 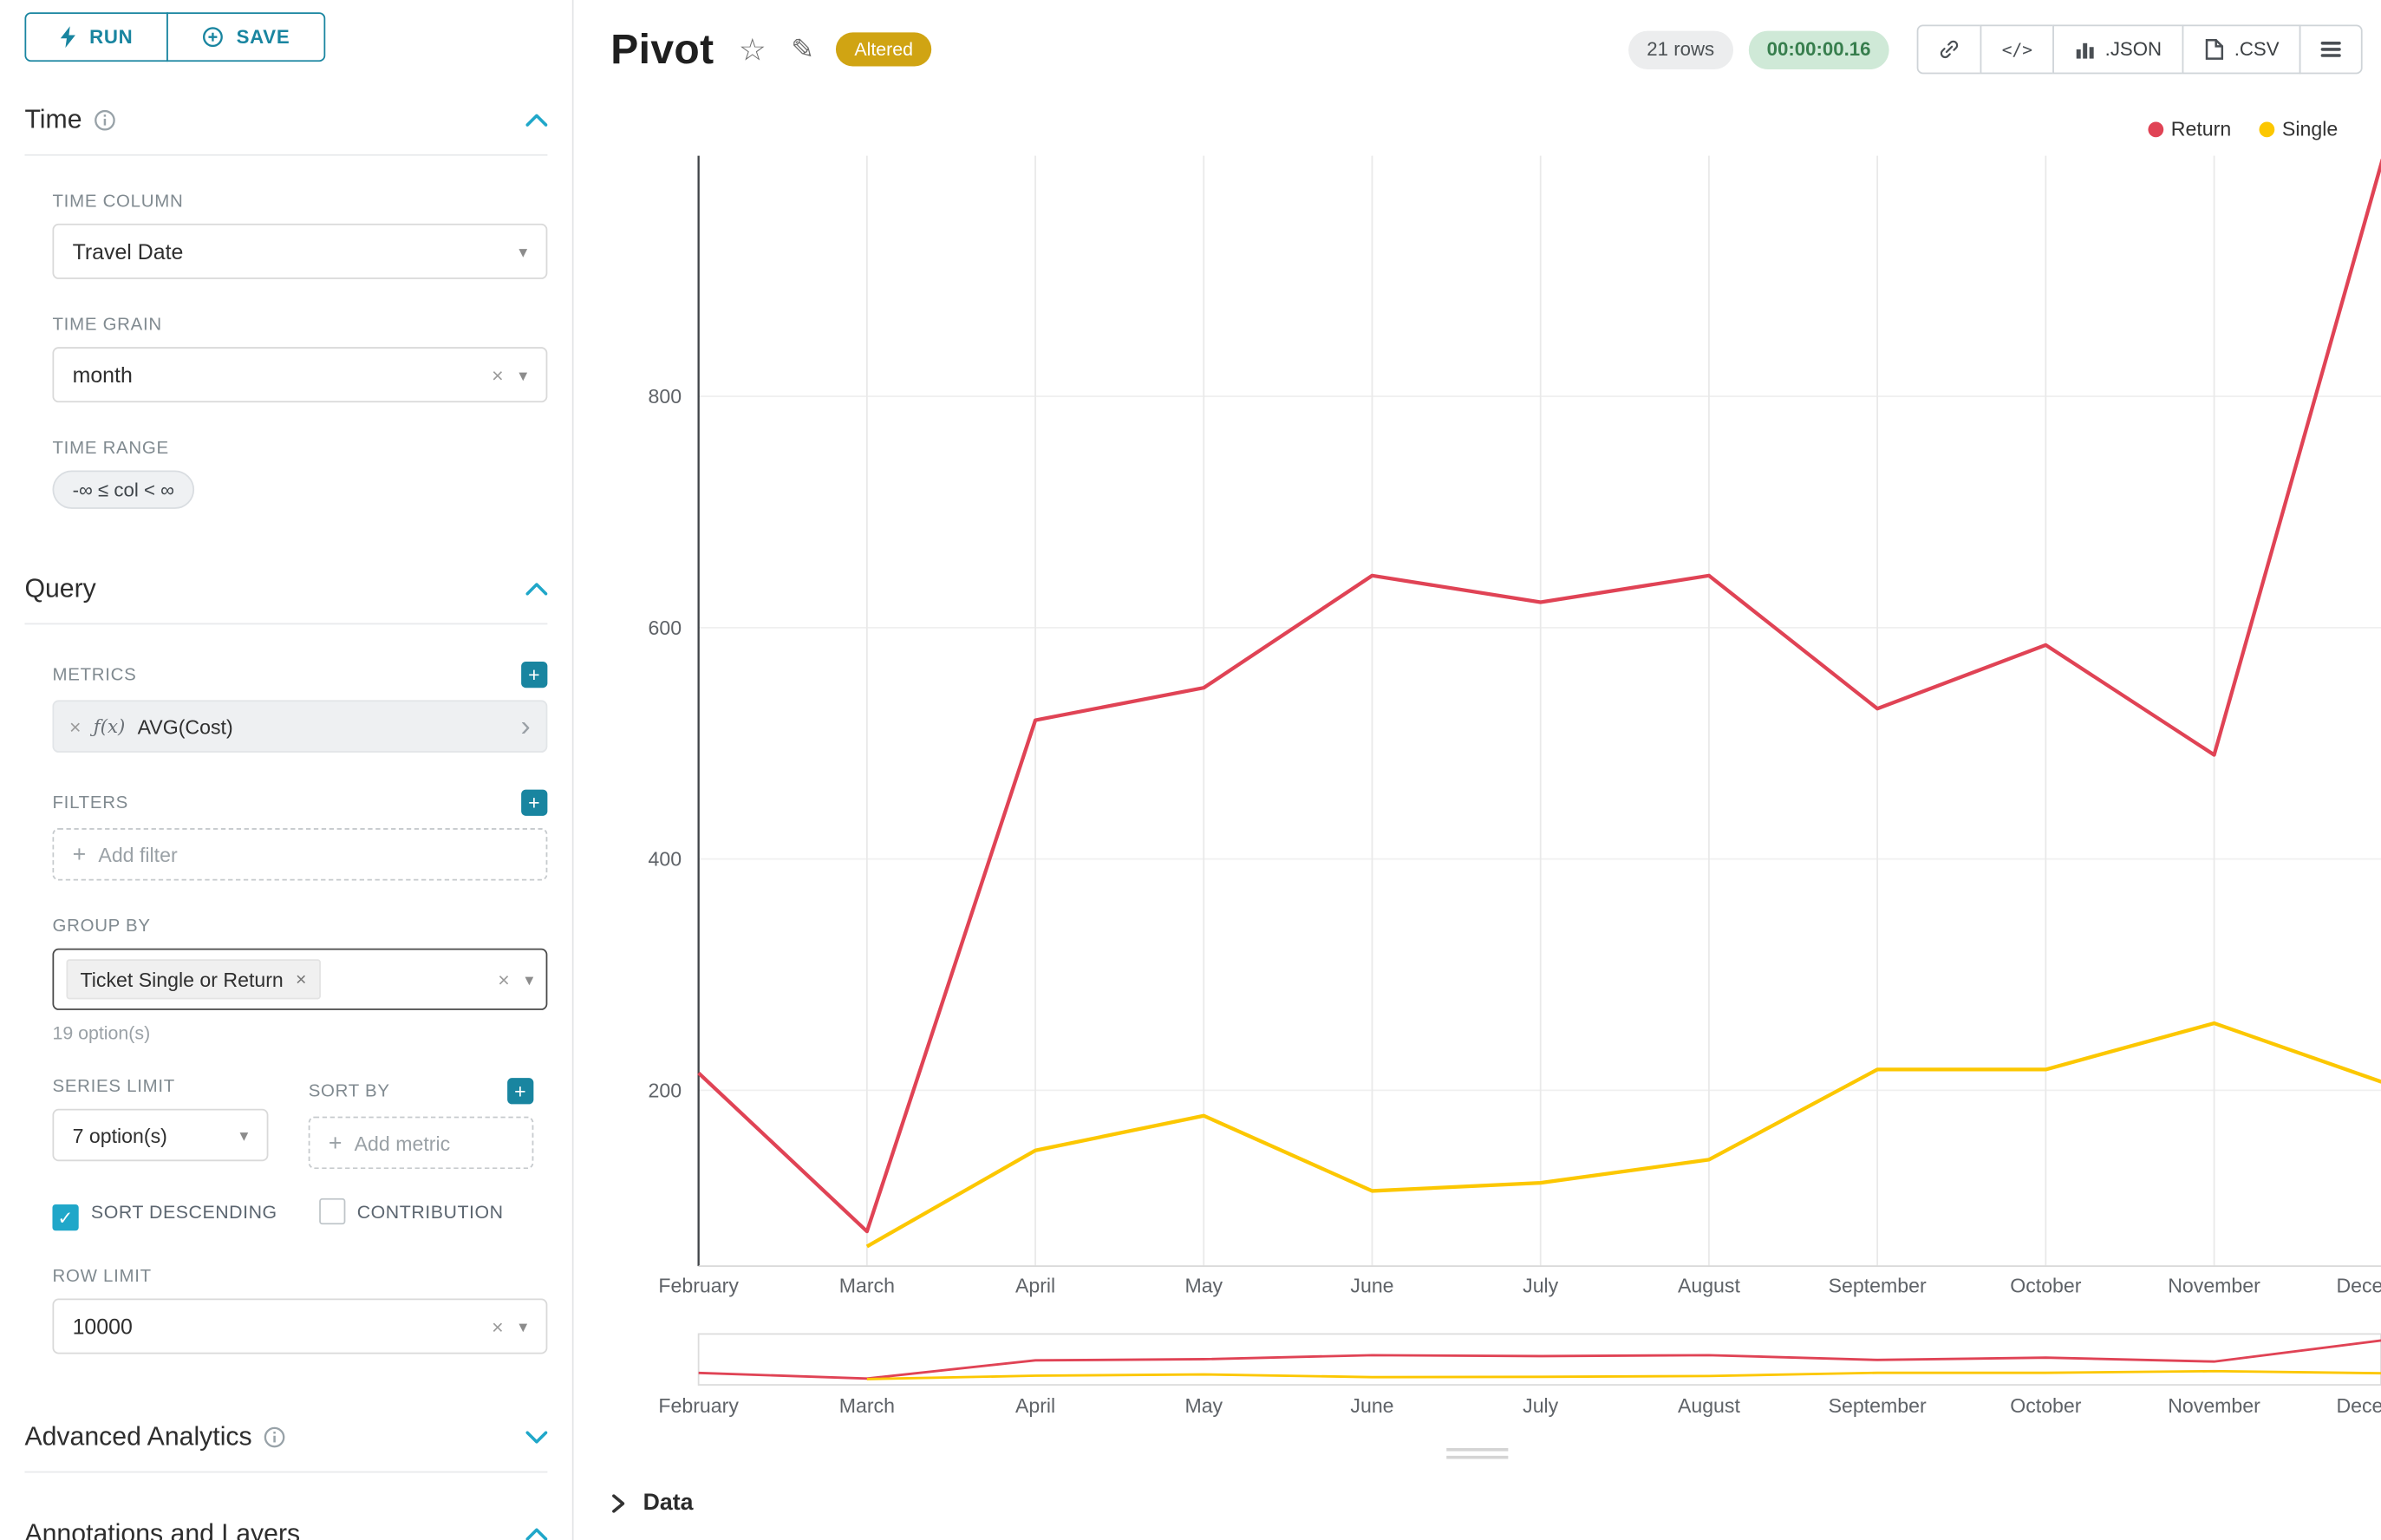 I want to click on row-limit-value: 10000, so click(x=103, y=1326).